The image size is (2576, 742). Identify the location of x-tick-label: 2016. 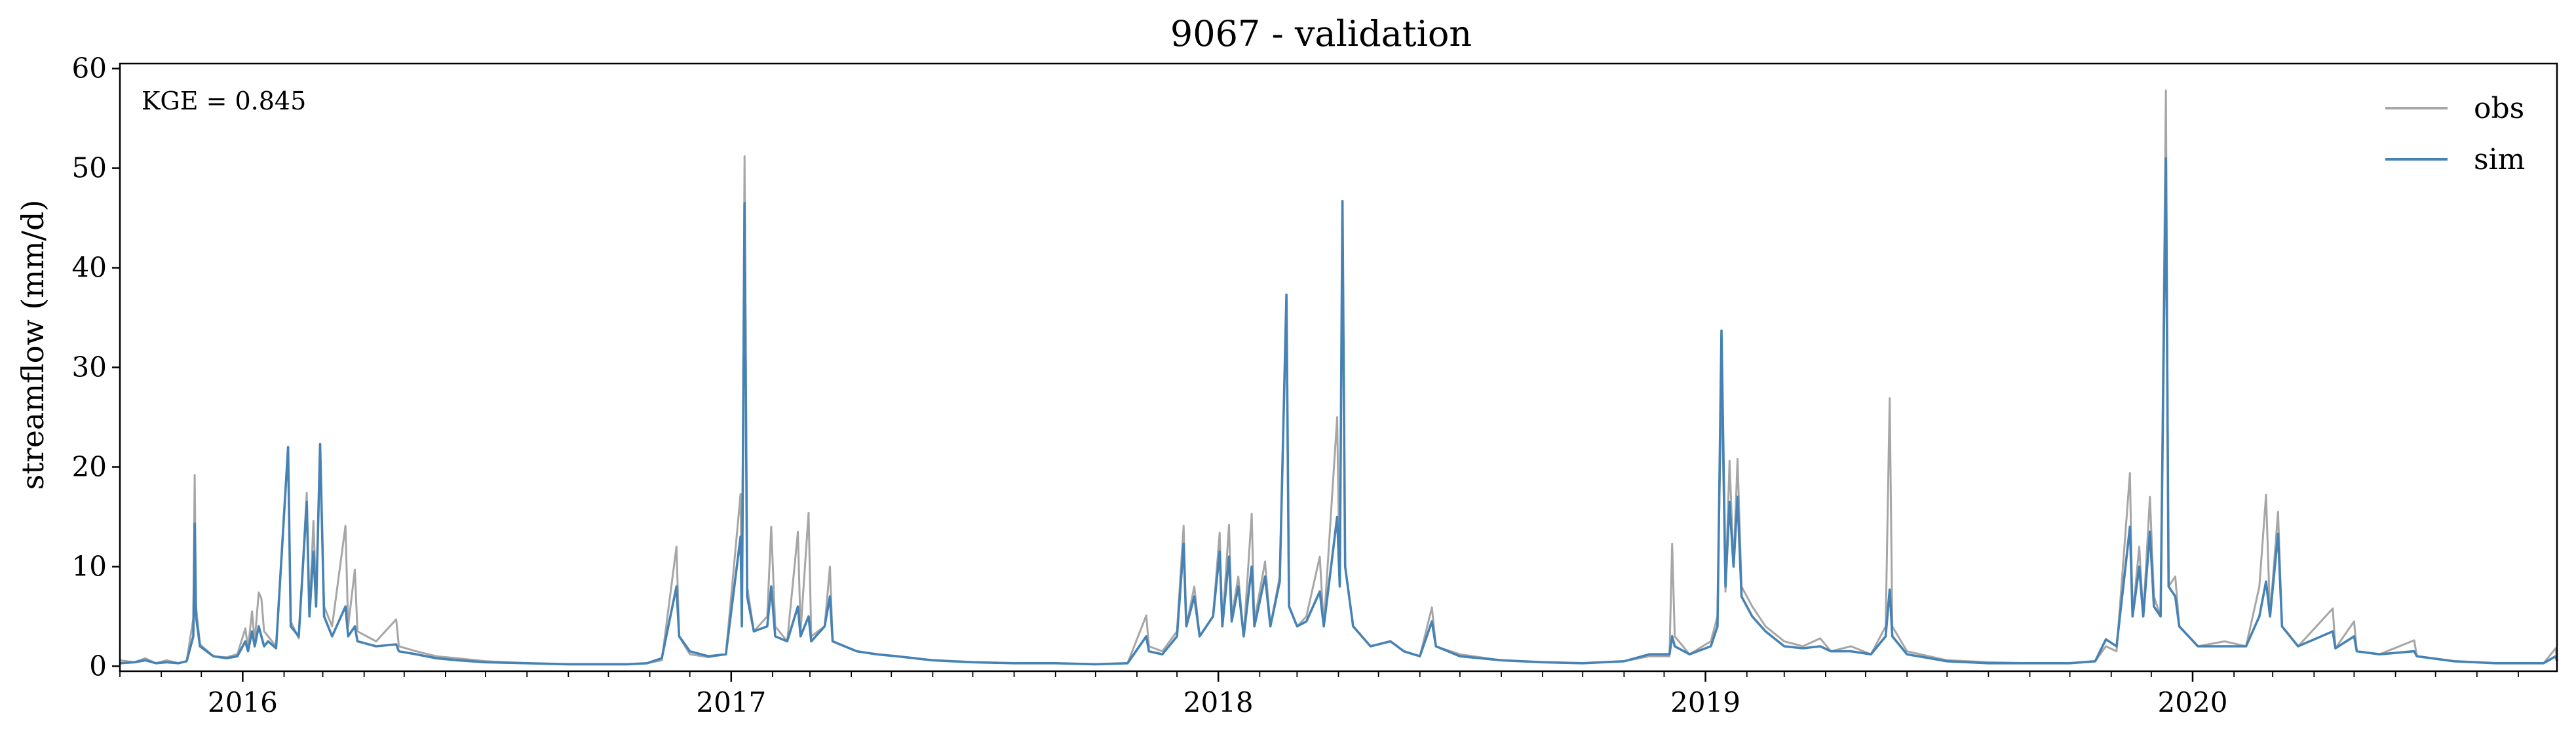
(243, 702).